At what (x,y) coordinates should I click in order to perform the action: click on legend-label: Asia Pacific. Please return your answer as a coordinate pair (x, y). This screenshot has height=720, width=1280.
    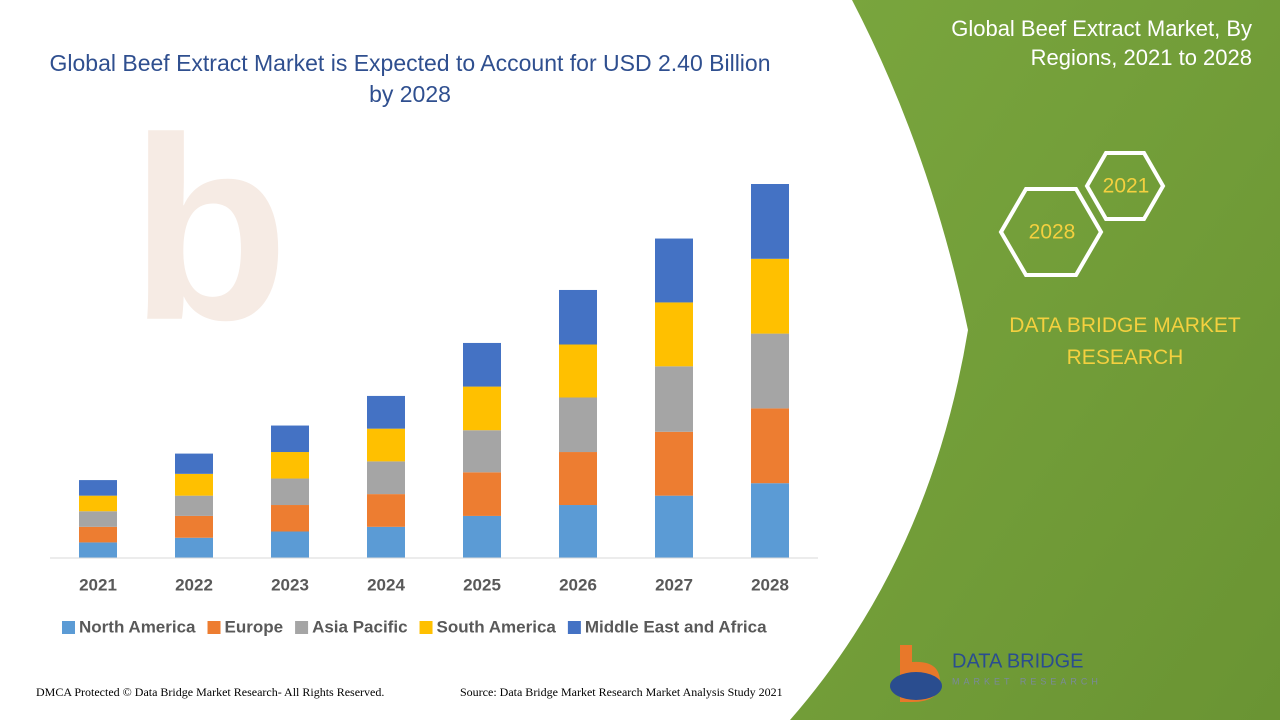
    Looking at the image, I should click on (359, 626).